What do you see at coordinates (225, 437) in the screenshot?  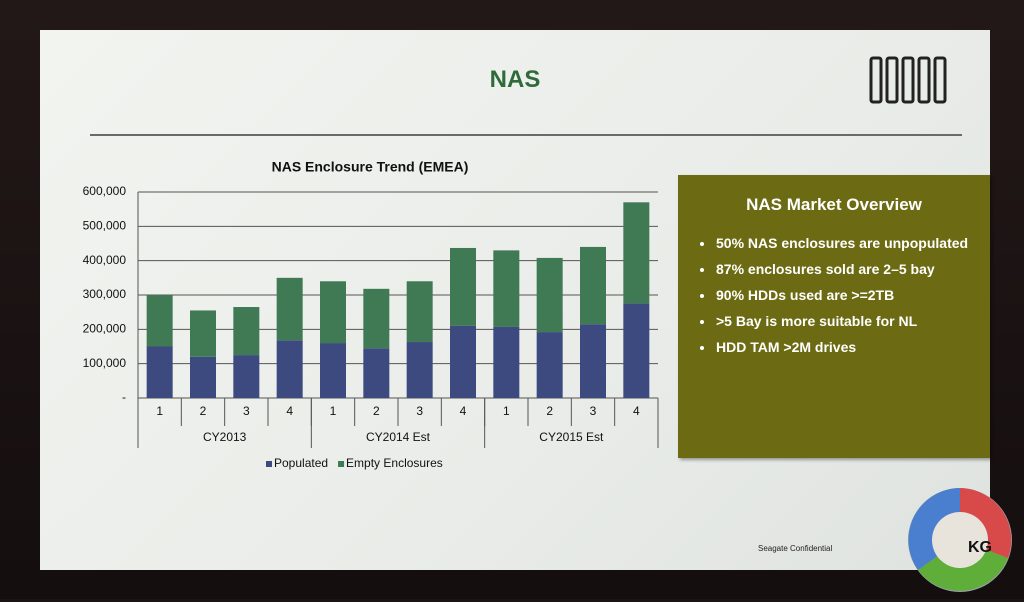 I see `group-label: CY2013` at bounding box center [225, 437].